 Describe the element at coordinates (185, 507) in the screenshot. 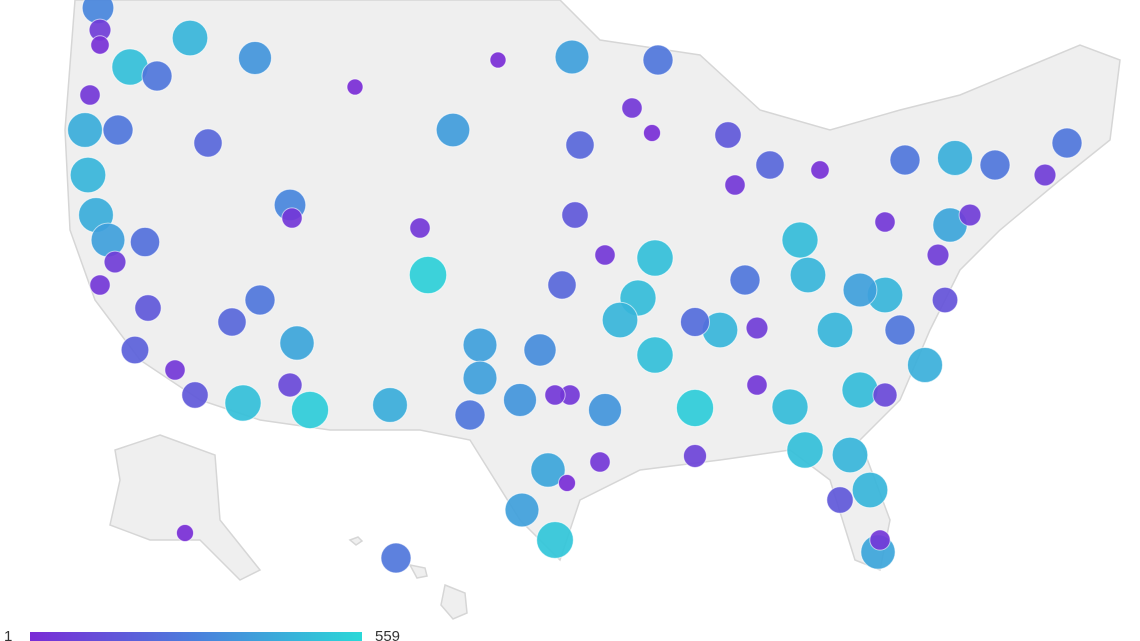

I see `alaska` at that location.